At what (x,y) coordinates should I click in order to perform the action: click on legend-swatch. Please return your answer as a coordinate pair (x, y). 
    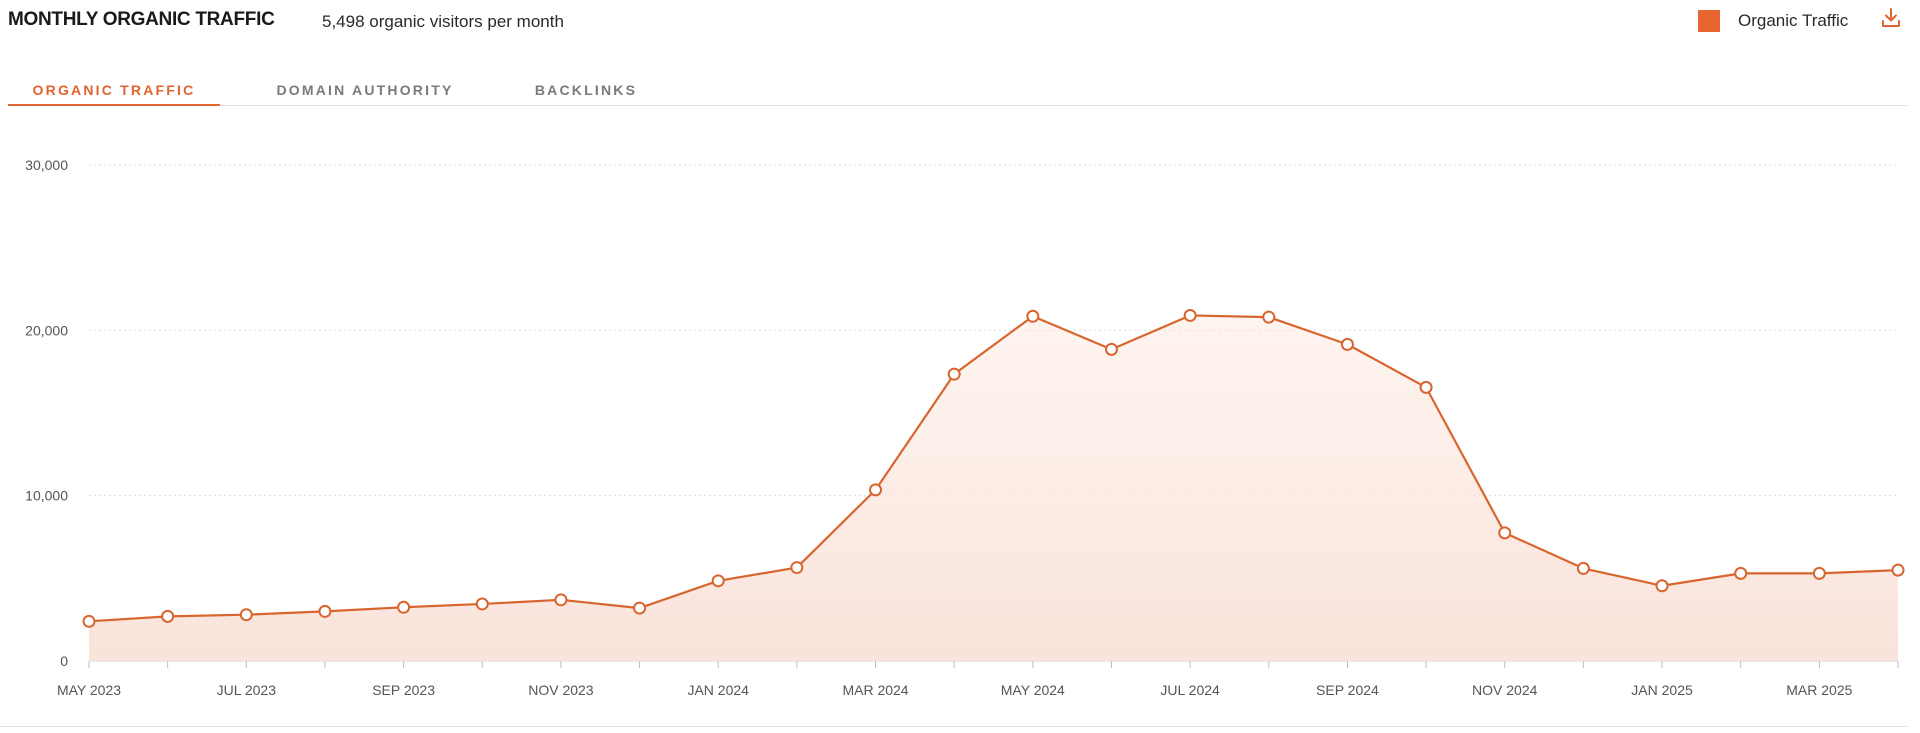
    Looking at the image, I should click on (1709, 21).